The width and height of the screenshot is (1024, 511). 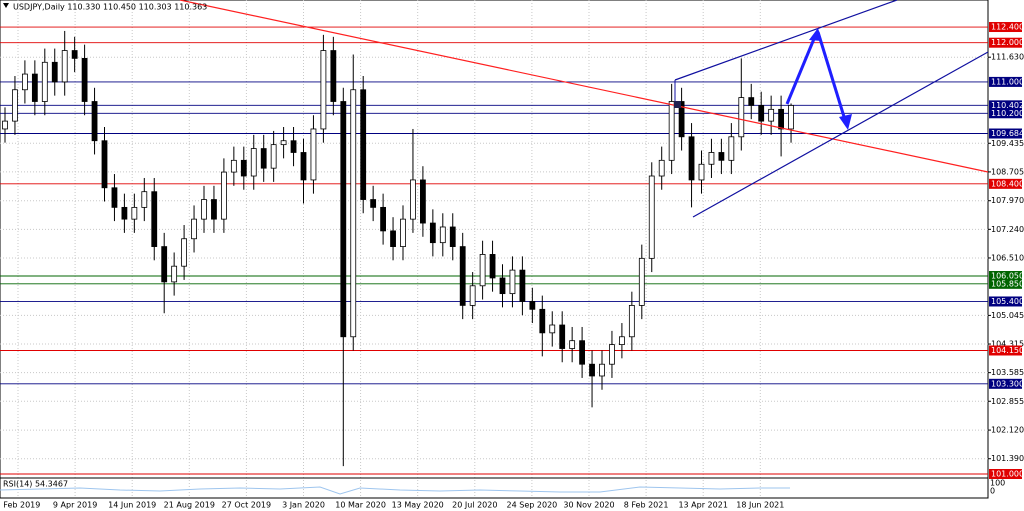 What do you see at coordinates (588, 505) in the screenshot?
I see `x-tick-label: 30 Nov 2020` at bounding box center [588, 505].